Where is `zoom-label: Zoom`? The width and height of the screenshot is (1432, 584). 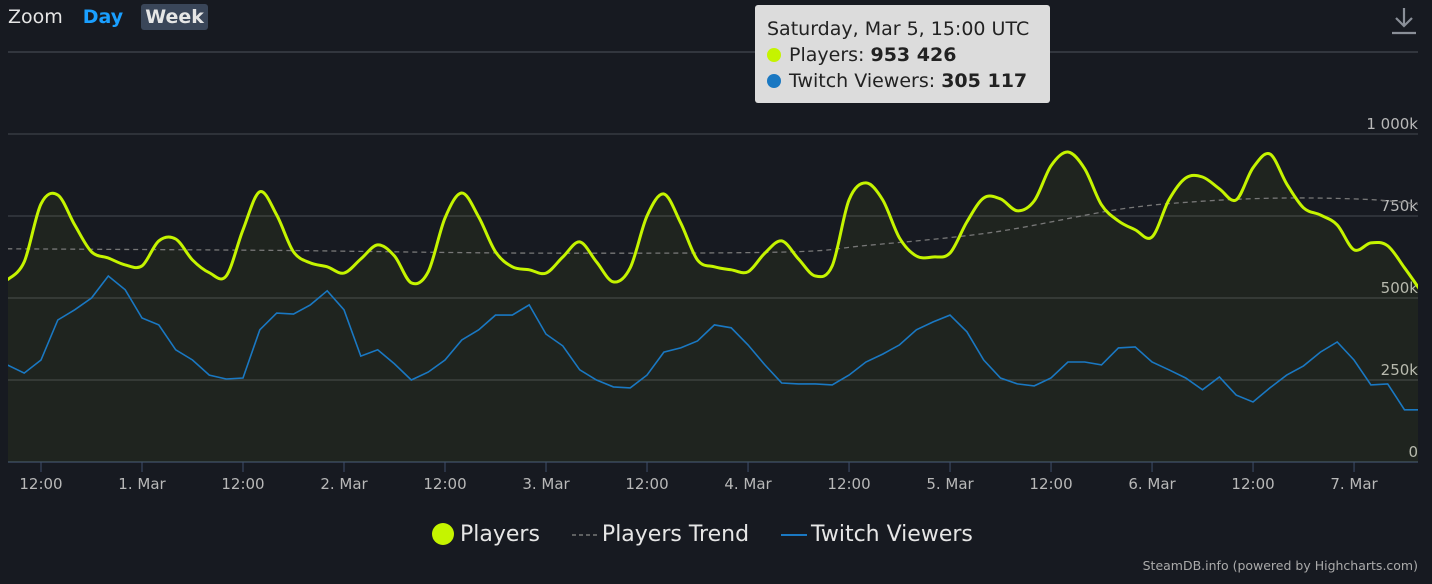
zoom-label: Zoom is located at coordinates (35, 17).